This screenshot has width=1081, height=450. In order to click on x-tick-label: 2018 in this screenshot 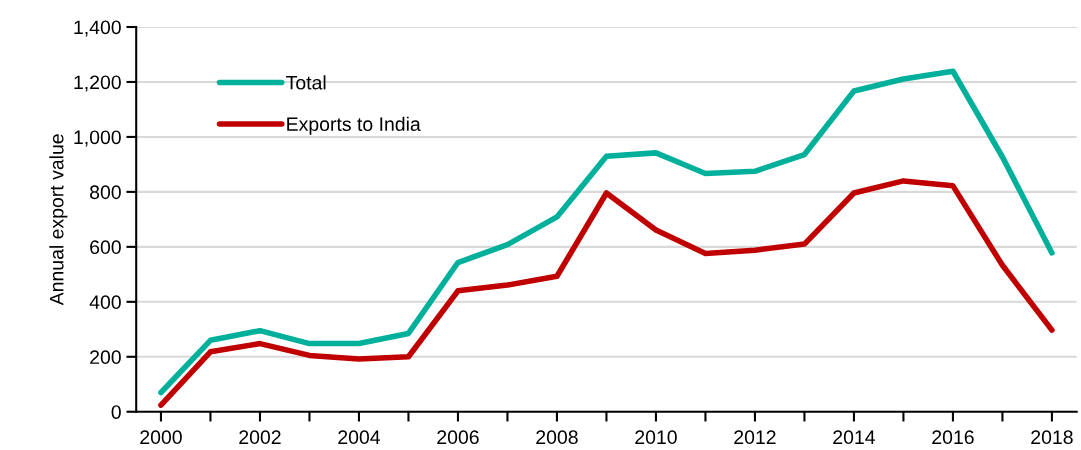, I will do `click(1052, 437)`.